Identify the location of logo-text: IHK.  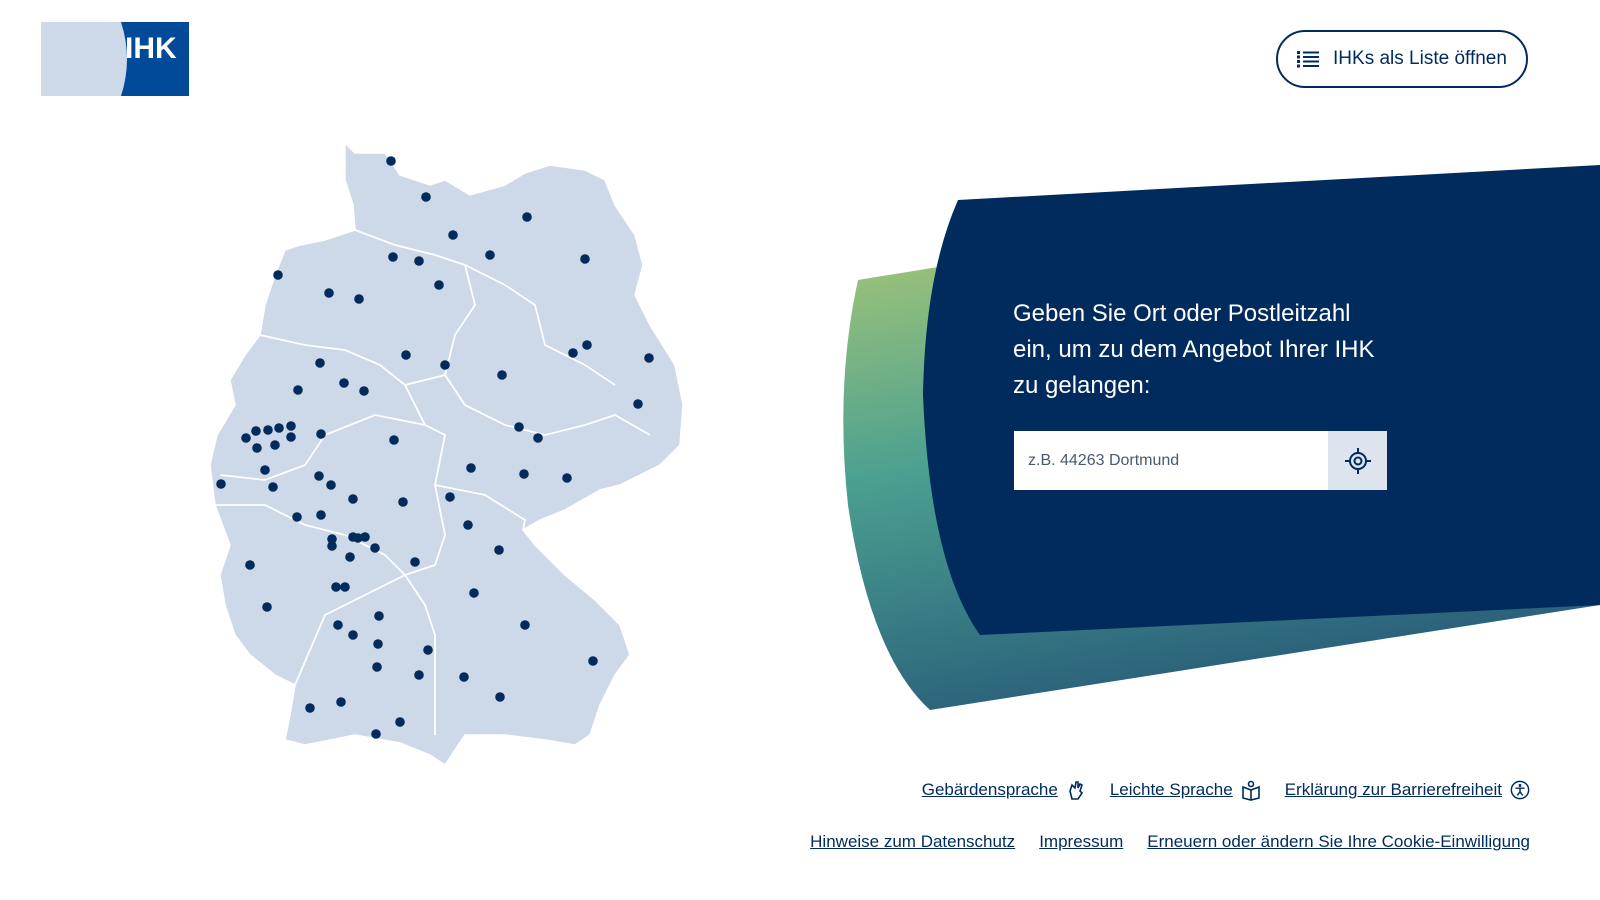
(151, 48).